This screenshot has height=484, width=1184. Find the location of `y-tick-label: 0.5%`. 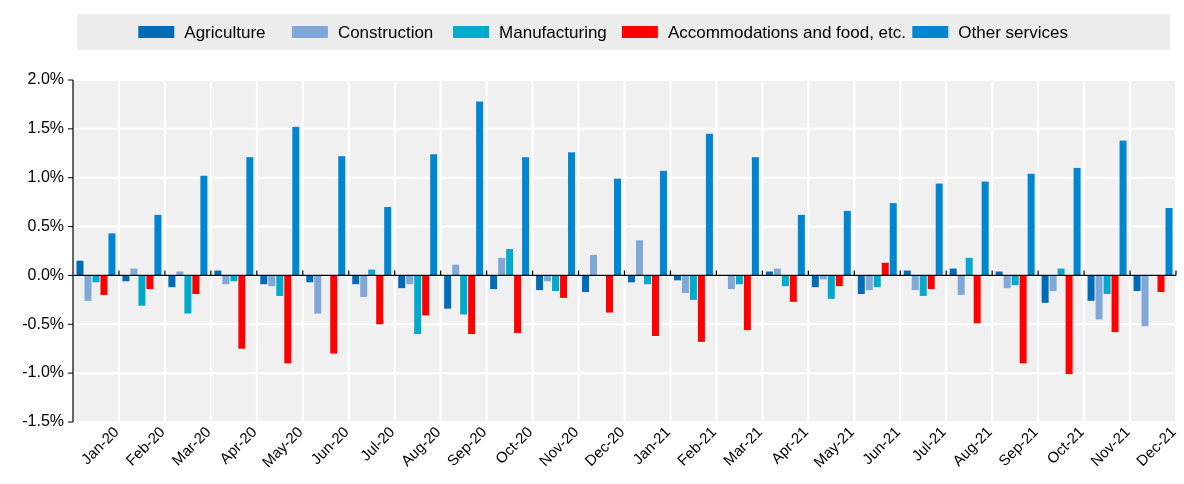

y-tick-label: 0.5% is located at coordinates (45, 225).